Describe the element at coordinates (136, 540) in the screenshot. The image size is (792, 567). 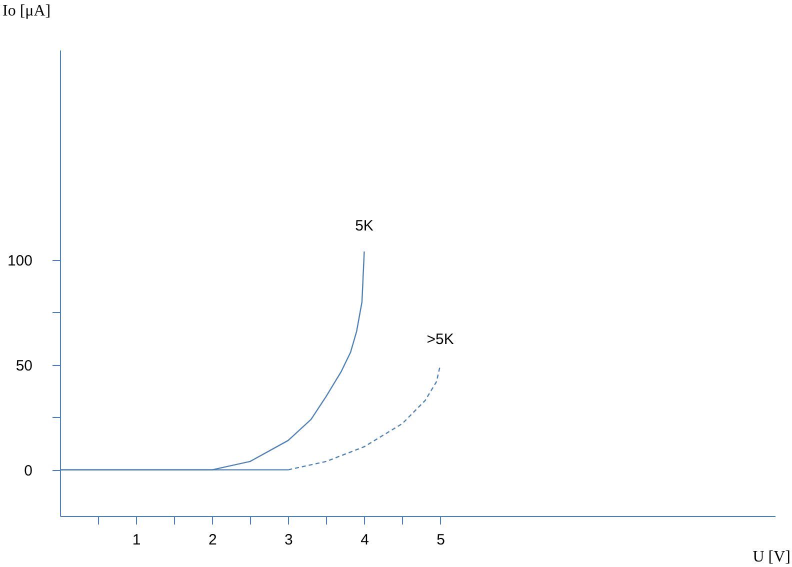
I see `x-tick-label: 1` at that location.